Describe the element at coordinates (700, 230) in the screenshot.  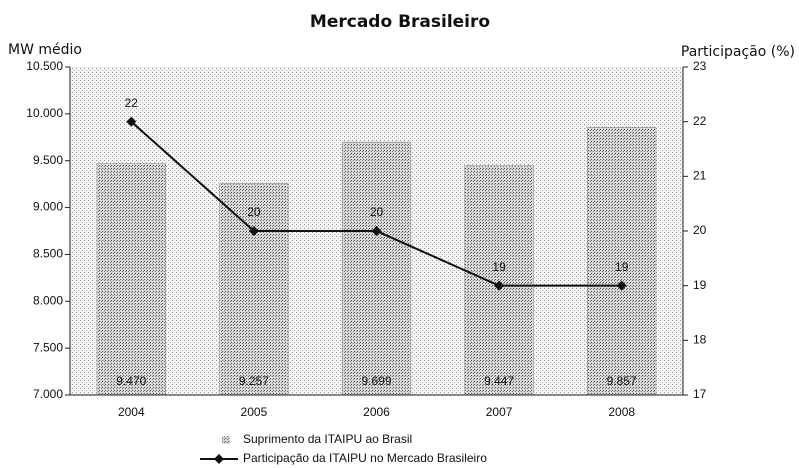
I see `y2-tick-label: 20` at that location.